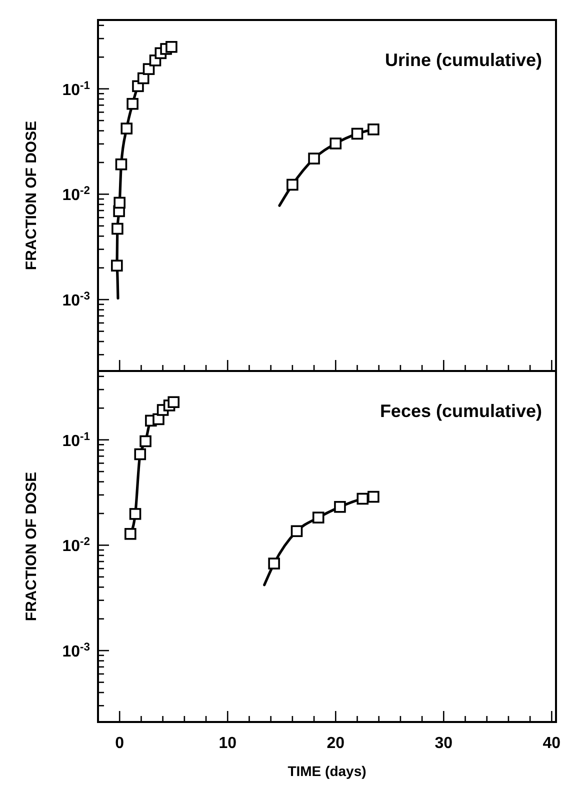 The height and width of the screenshot is (792, 568). What do you see at coordinates (461, 411) in the screenshot?
I see `text: Feces (cumulative)` at bounding box center [461, 411].